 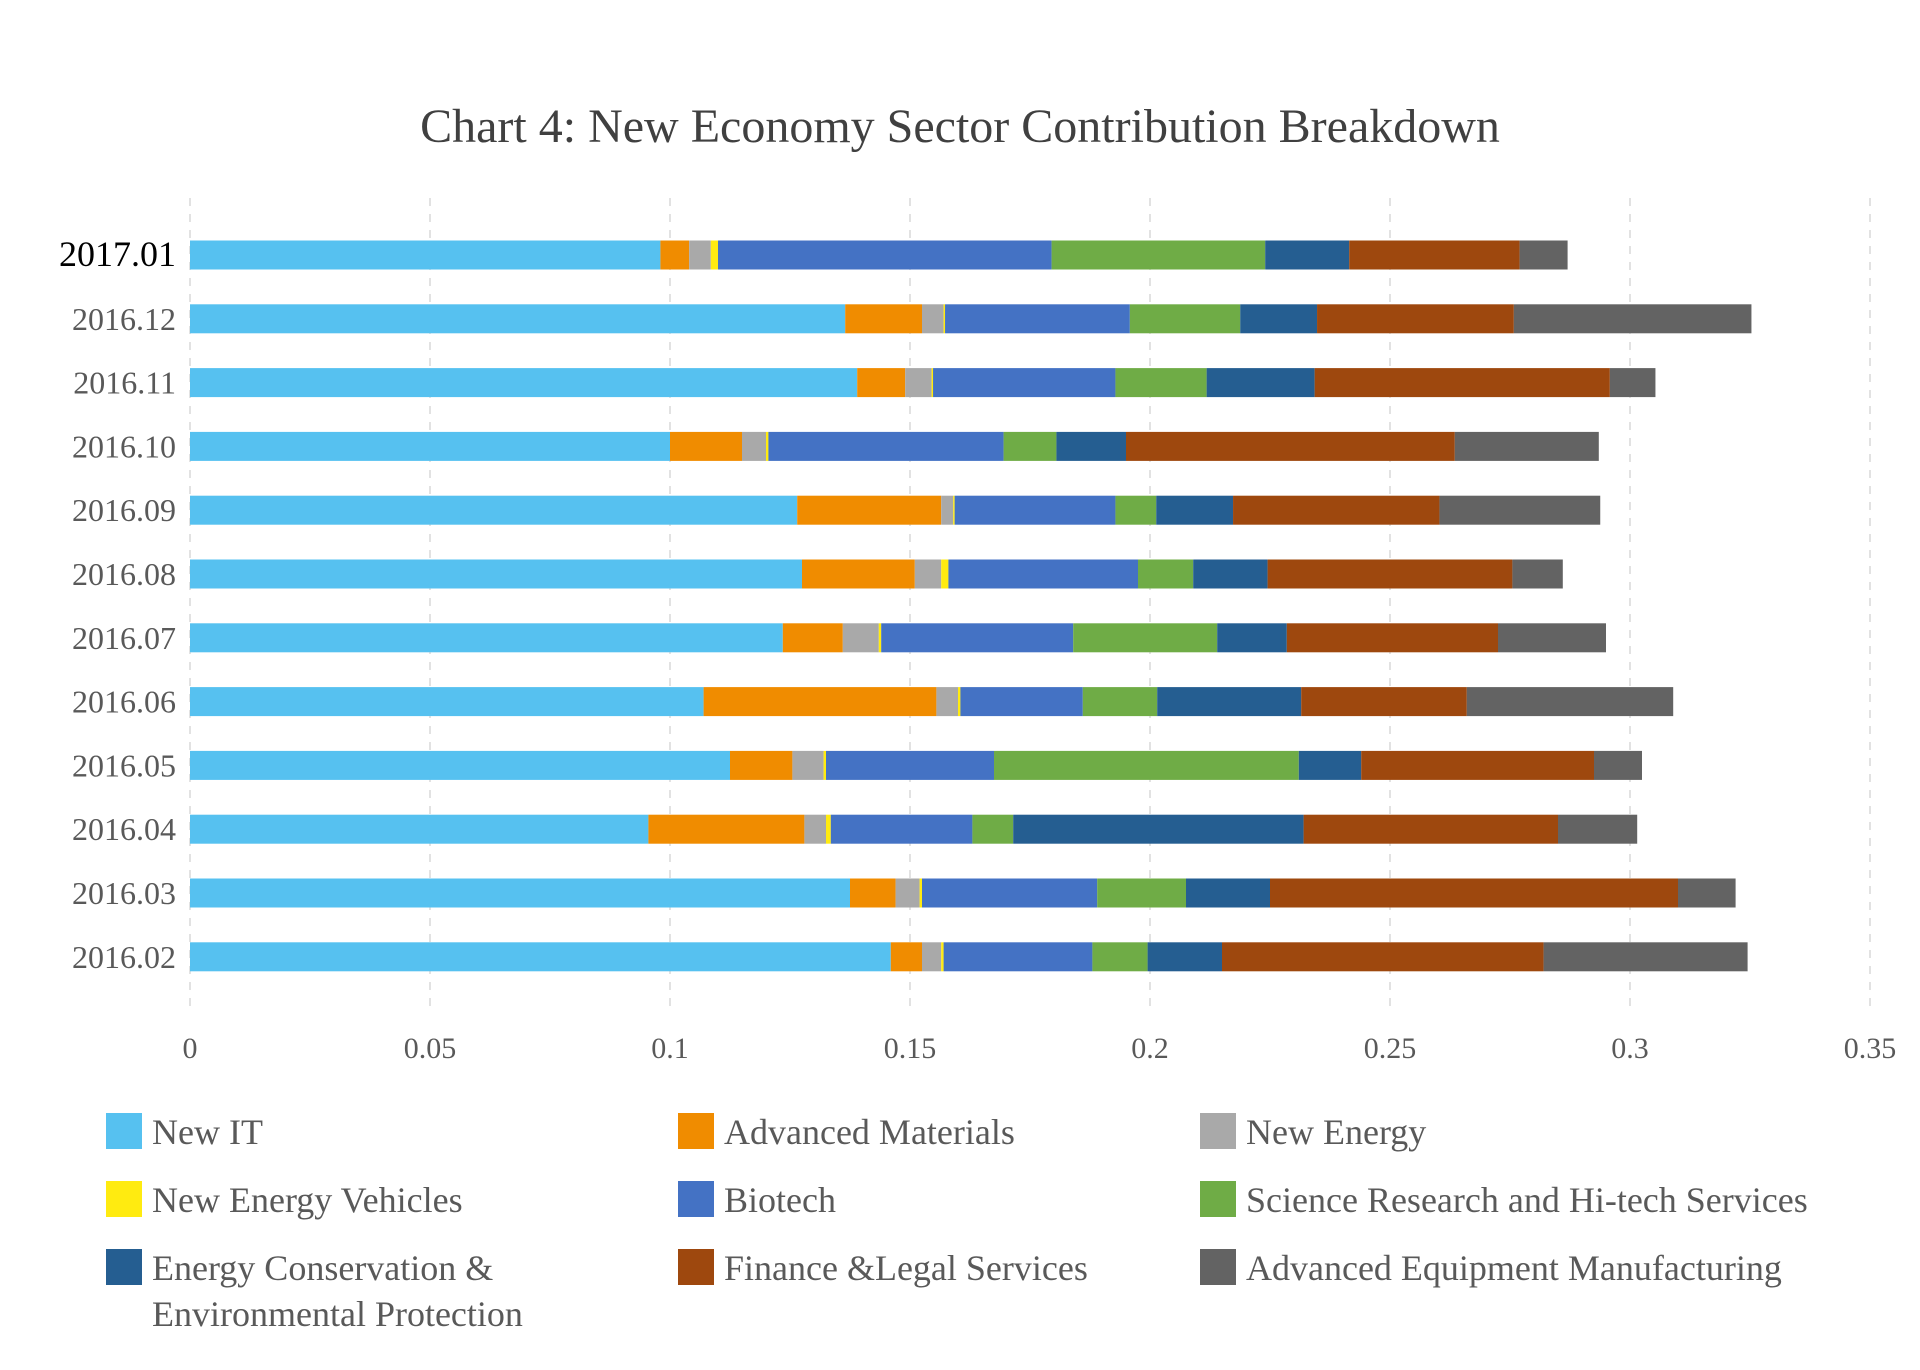 I want to click on legend-label: Energy Conservation &, so click(x=322, y=1268).